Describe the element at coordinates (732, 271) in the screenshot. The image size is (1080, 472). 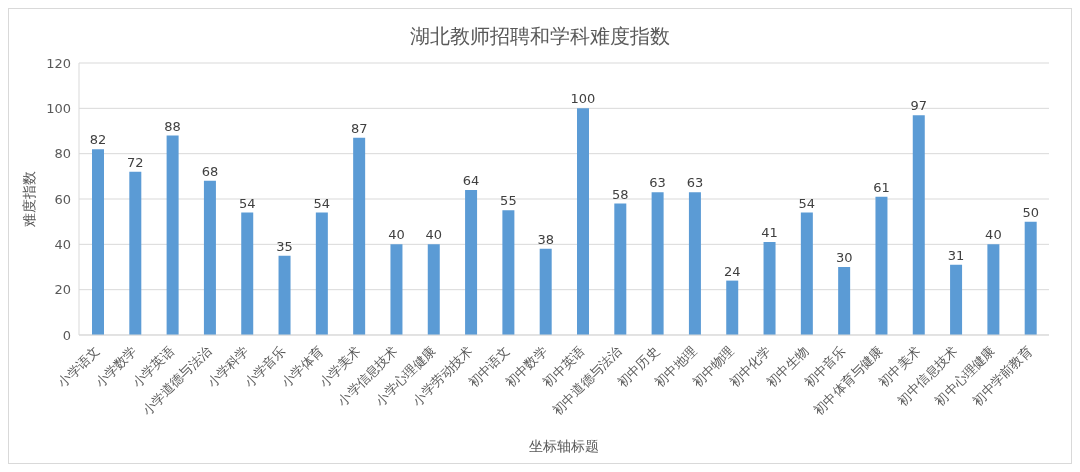
I see `data-label: 24` at that location.